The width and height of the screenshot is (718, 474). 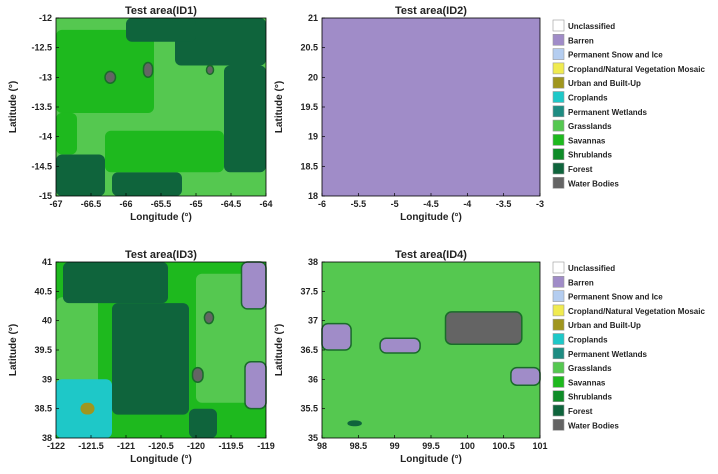 What do you see at coordinates (322, 446) in the screenshot?
I see `x-tick-label: 98` at bounding box center [322, 446].